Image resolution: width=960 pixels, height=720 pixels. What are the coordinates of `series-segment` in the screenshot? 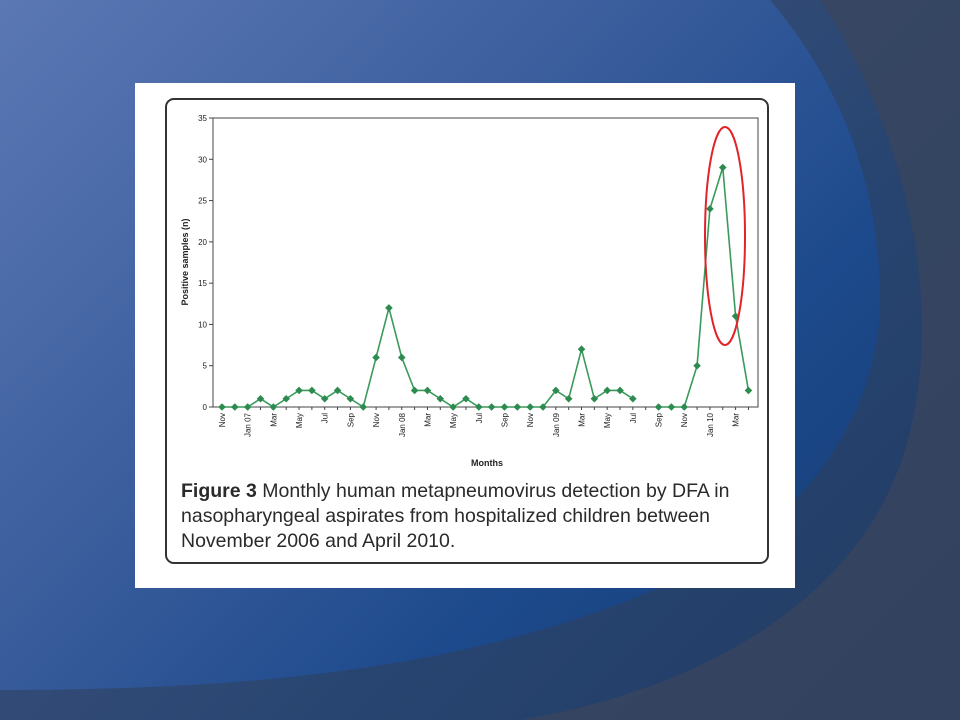 It's located at (704, 287).